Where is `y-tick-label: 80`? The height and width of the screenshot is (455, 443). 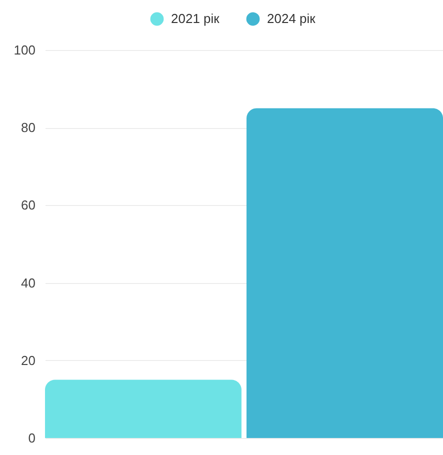 y-tick-label: 80 is located at coordinates (28, 128).